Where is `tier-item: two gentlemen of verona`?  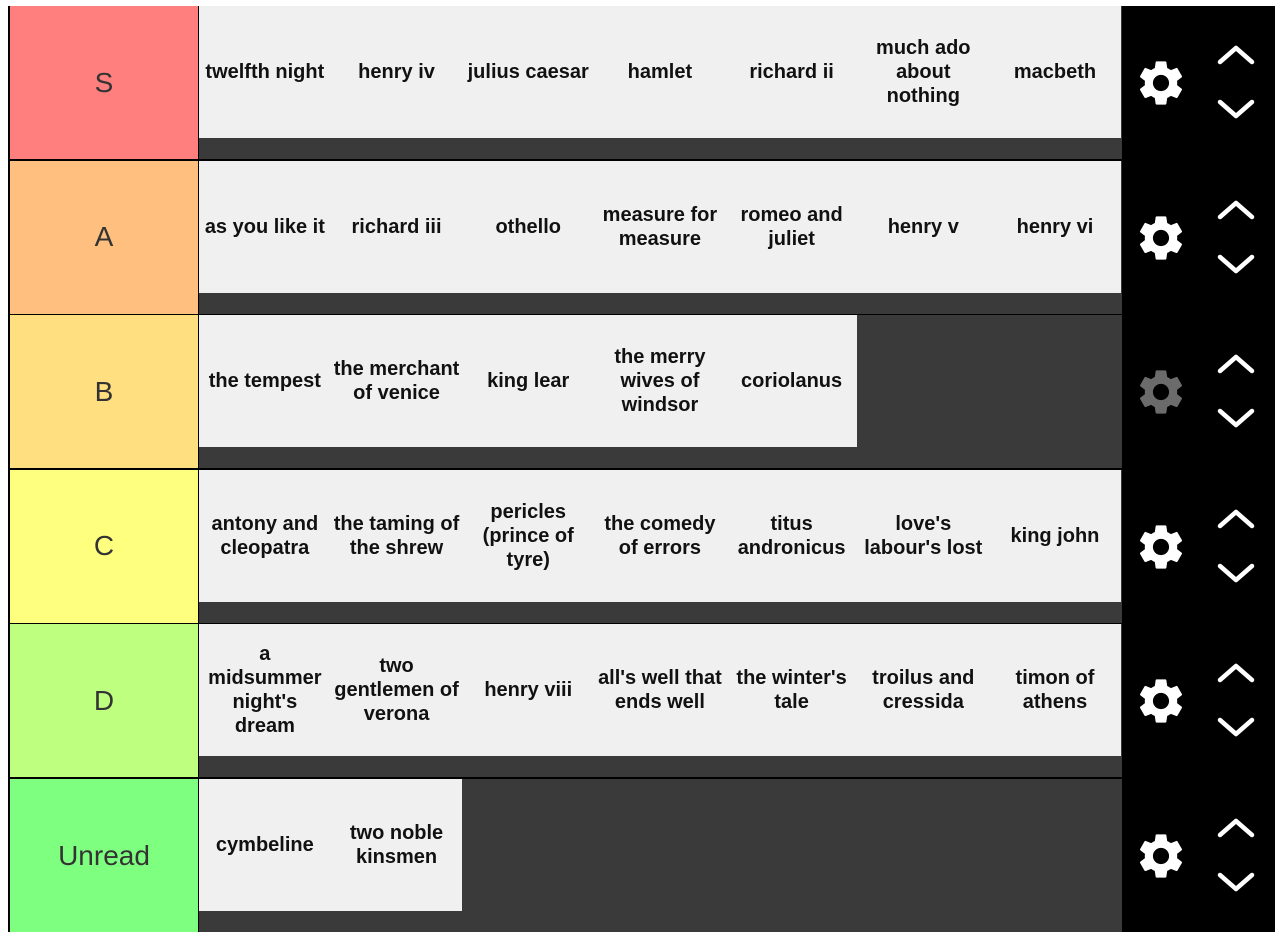 tier-item: two gentlemen of verona is located at coordinates (396, 690).